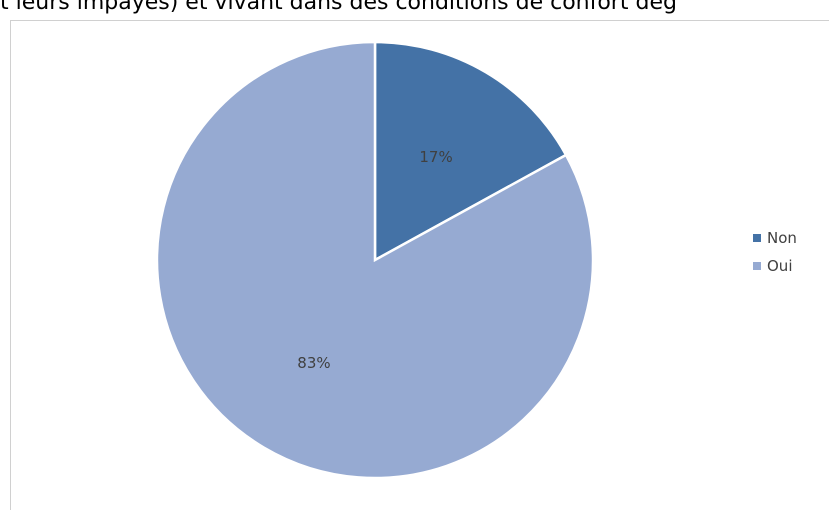 This screenshot has height=510, width=829. What do you see at coordinates (313, 363) in the screenshot?
I see `data-label-oui: 83%` at bounding box center [313, 363].